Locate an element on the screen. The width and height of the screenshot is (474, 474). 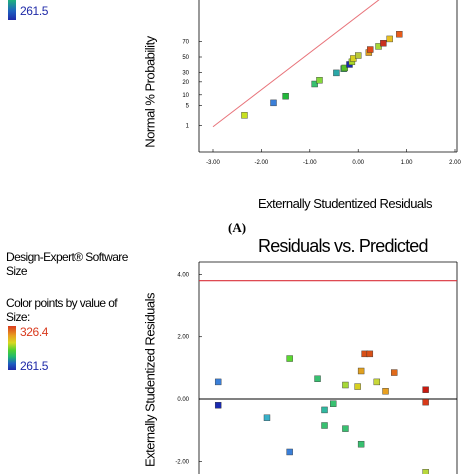
residuals-chart-ylabel: Externally Studentized Residuals is located at coordinates (150, 380).